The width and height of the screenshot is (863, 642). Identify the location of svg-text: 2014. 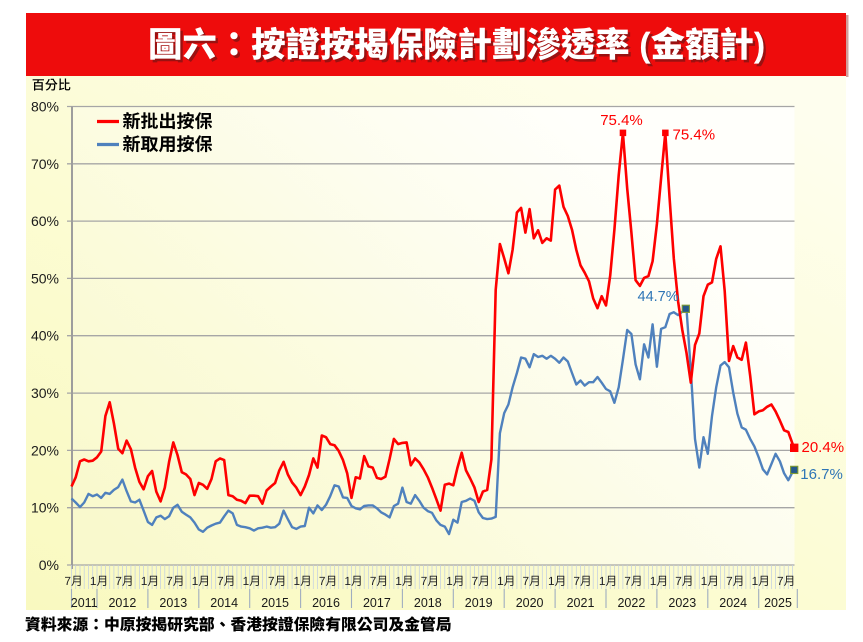
(224, 603).